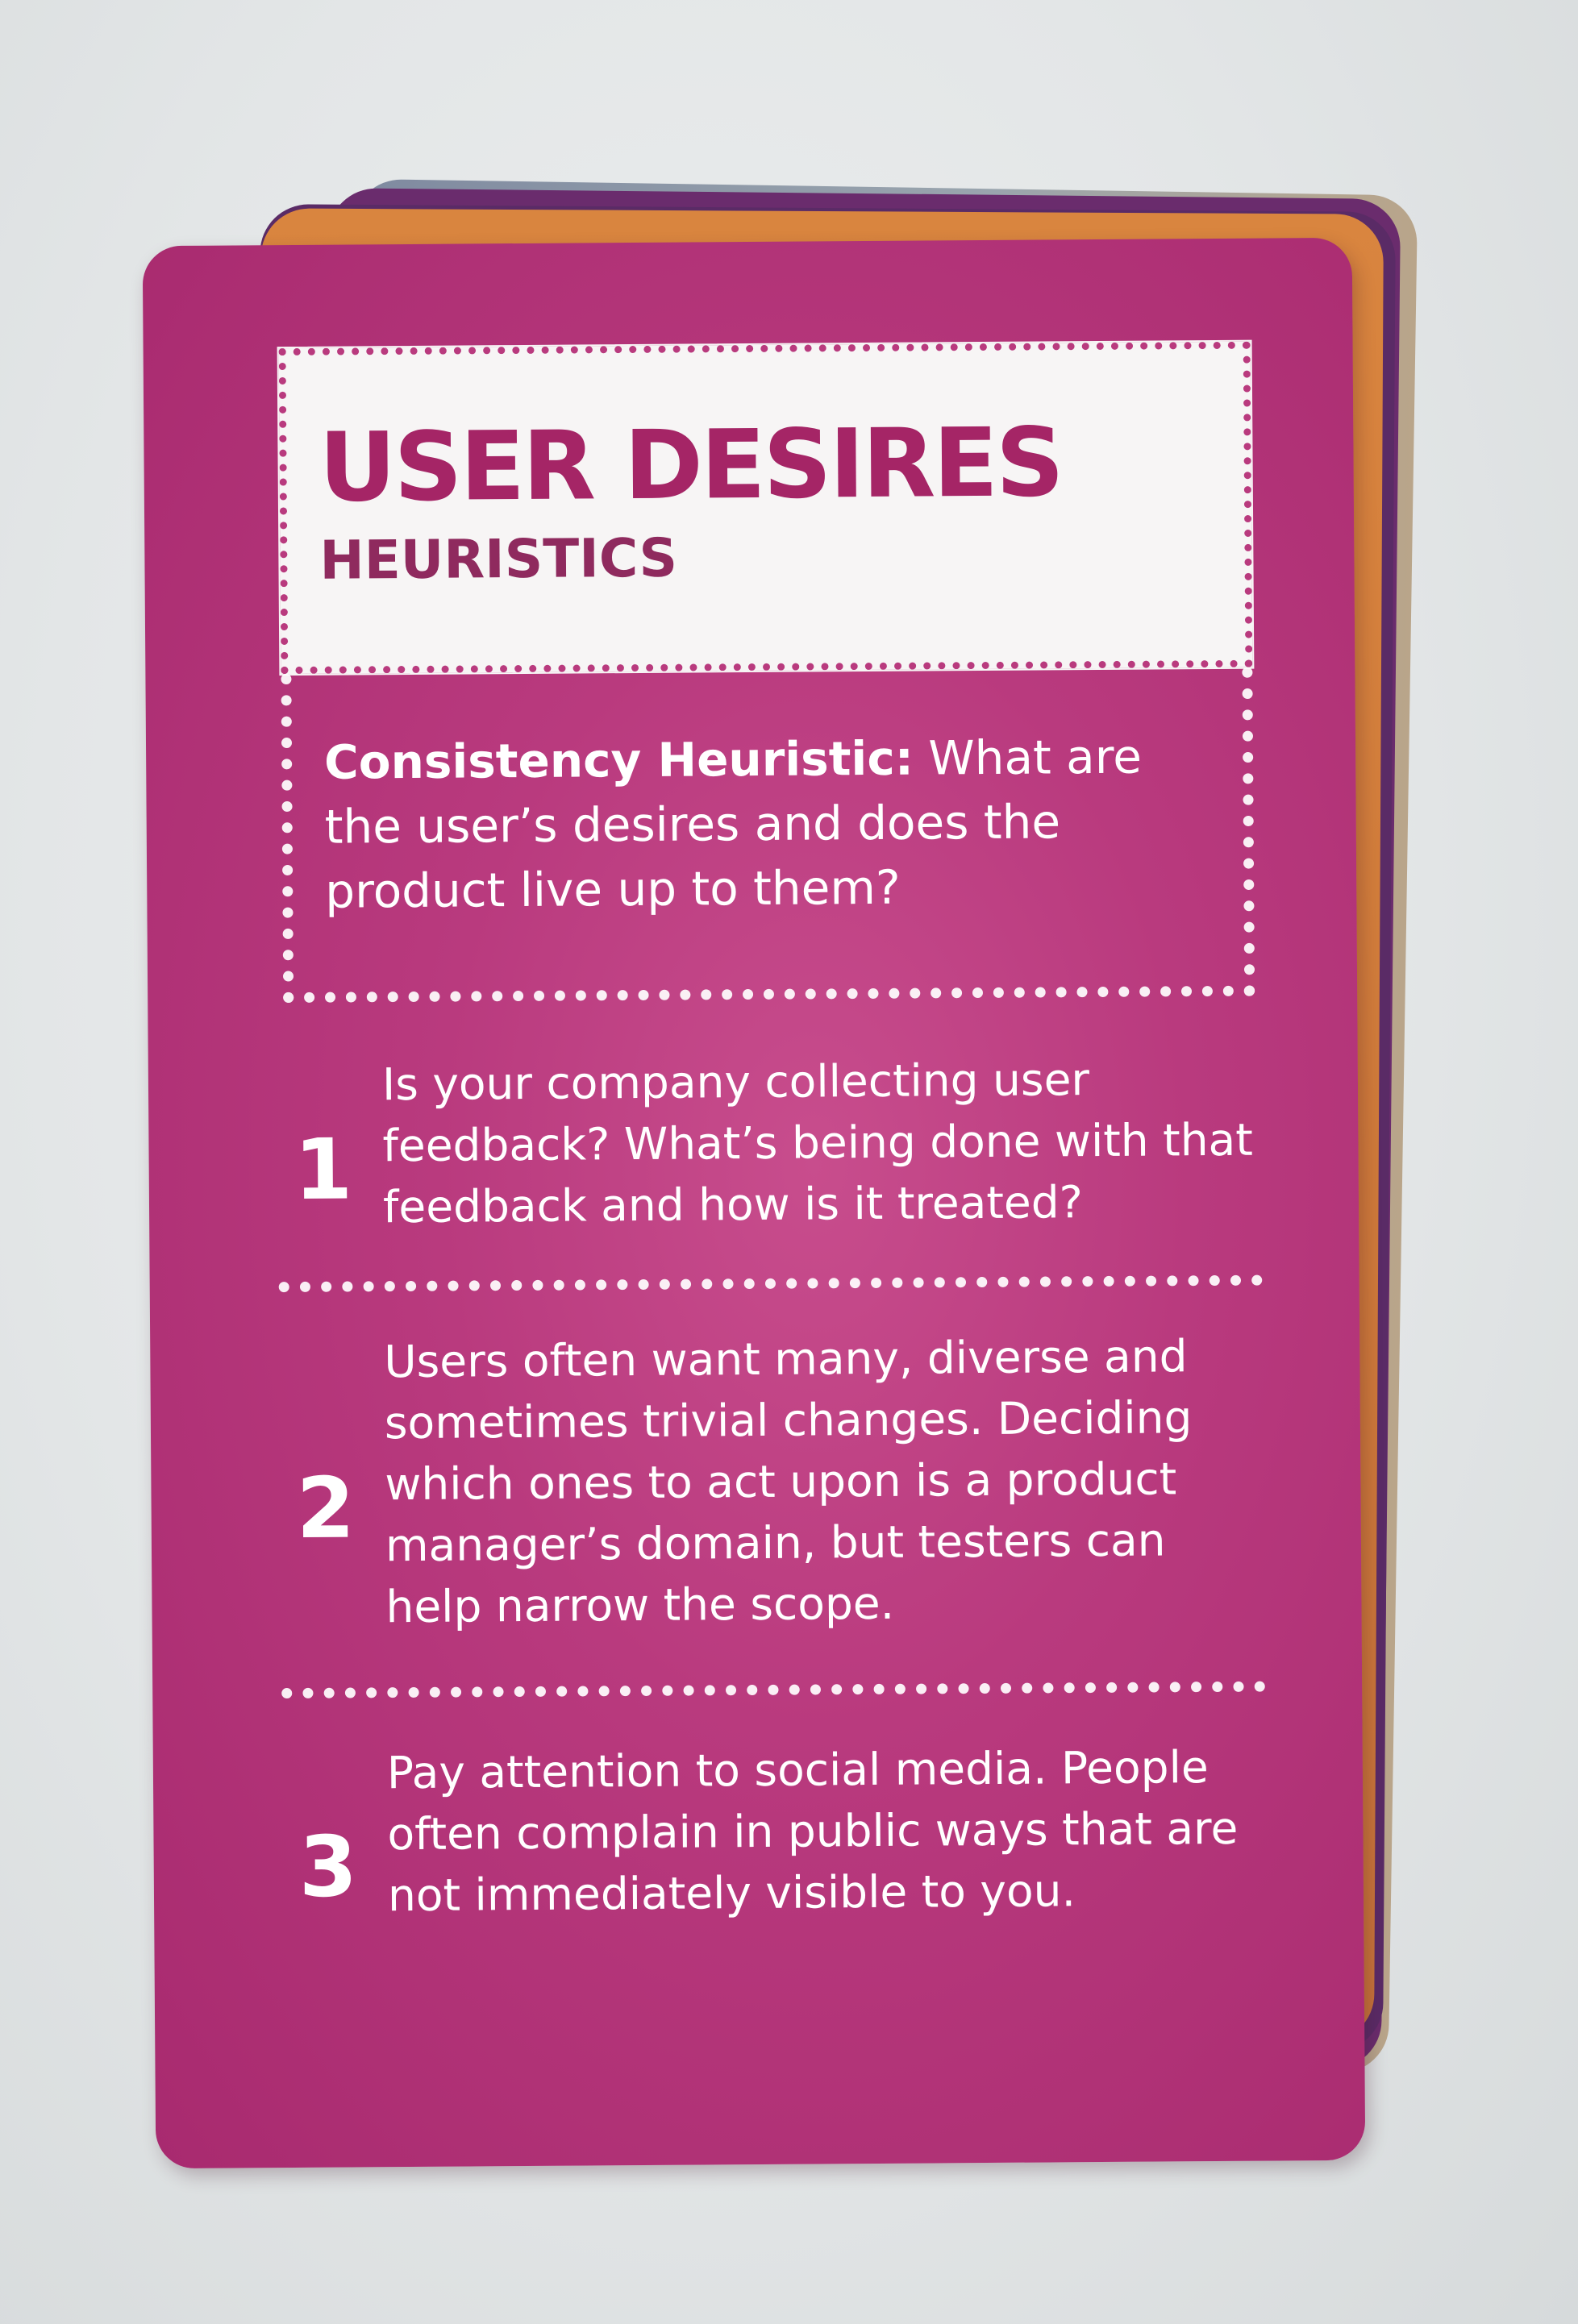  Describe the element at coordinates (326, 1507) in the screenshot. I see `item-number: 2` at that location.